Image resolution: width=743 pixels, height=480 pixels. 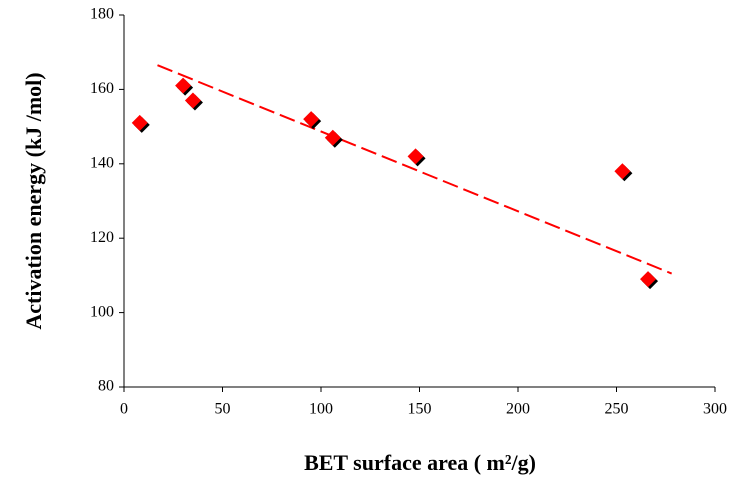 What do you see at coordinates (102, 88) in the screenshot?
I see `y-tick-label: 160` at bounding box center [102, 88].